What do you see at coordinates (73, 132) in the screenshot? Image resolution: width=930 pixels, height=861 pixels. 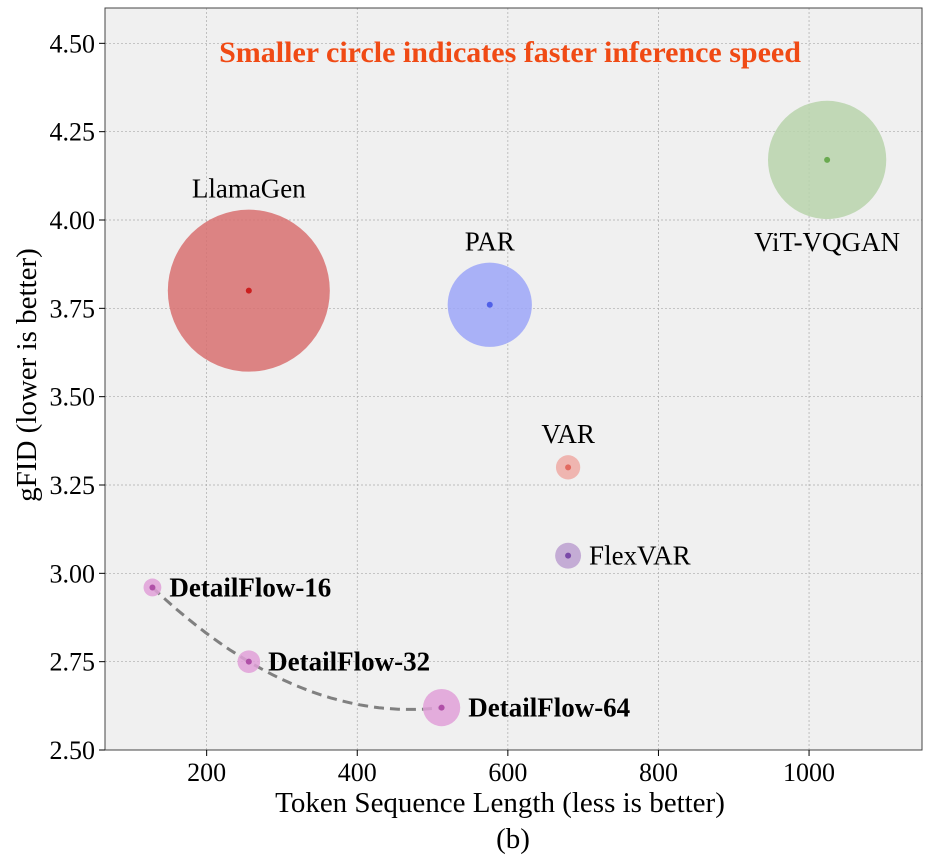 I see `y-tick-label: 4.25` at bounding box center [73, 132].